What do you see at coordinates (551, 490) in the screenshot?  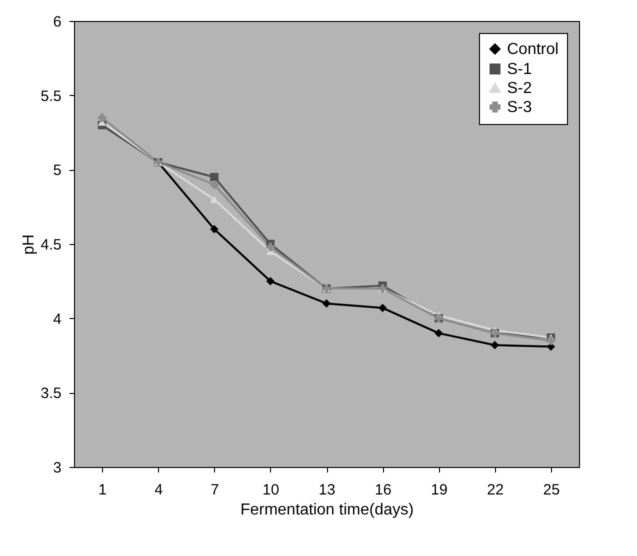 I see `x-tick-label: 25` at bounding box center [551, 490].